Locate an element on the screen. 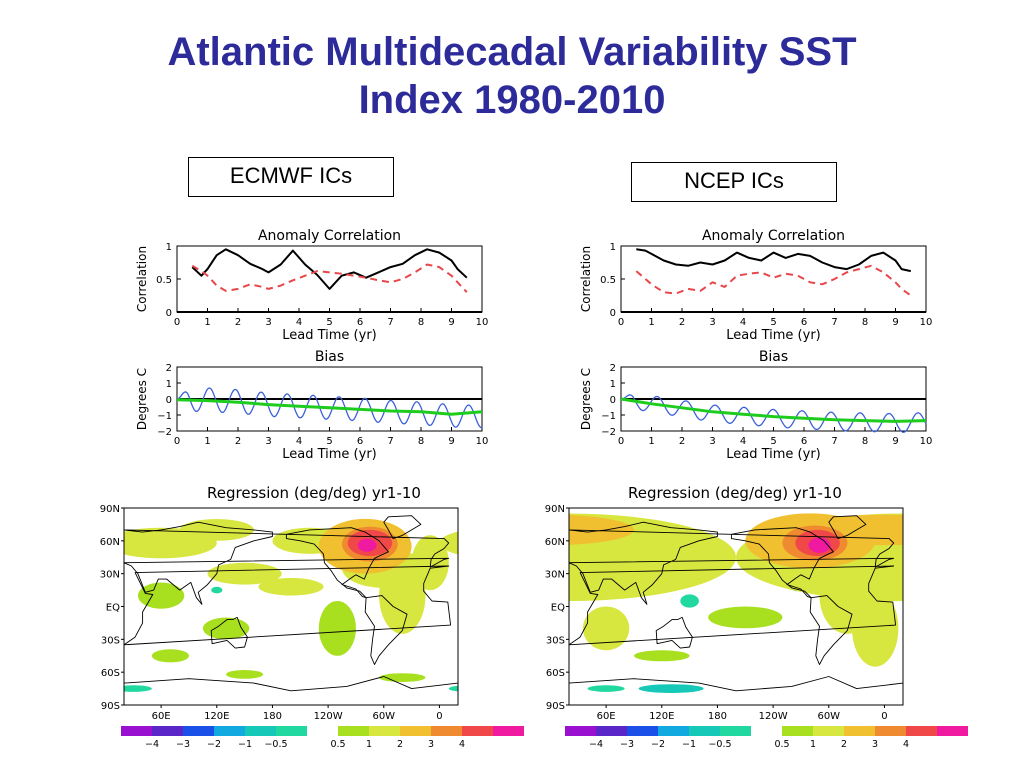 Image resolution: width=1024 pixels, height=768 pixels. x-tick-label: 8 is located at coordinates (865, 441).